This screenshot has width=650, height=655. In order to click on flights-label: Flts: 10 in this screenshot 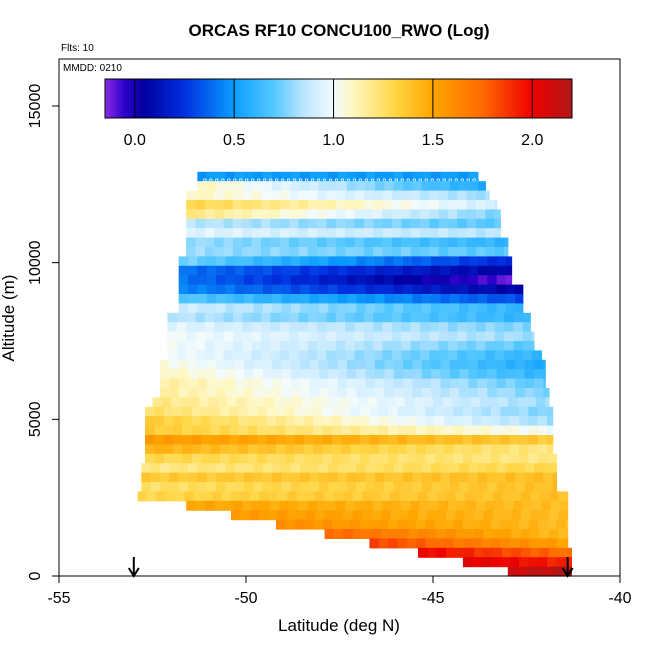, I will do `click(77, 48)`.